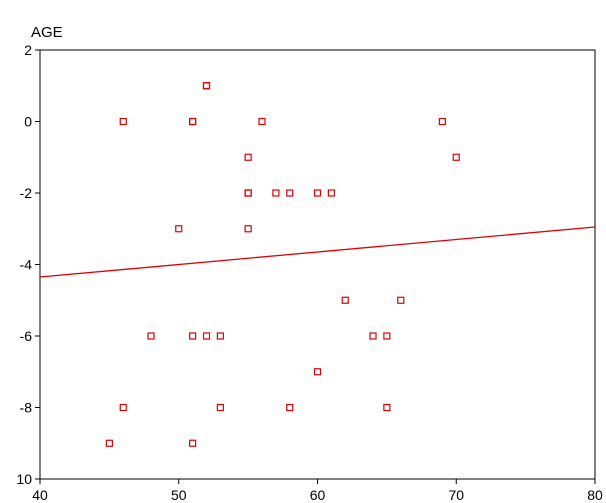 This screenshot has width=606, height=503. I want to click on y-tick-label-2: -2, so click(26, 193).